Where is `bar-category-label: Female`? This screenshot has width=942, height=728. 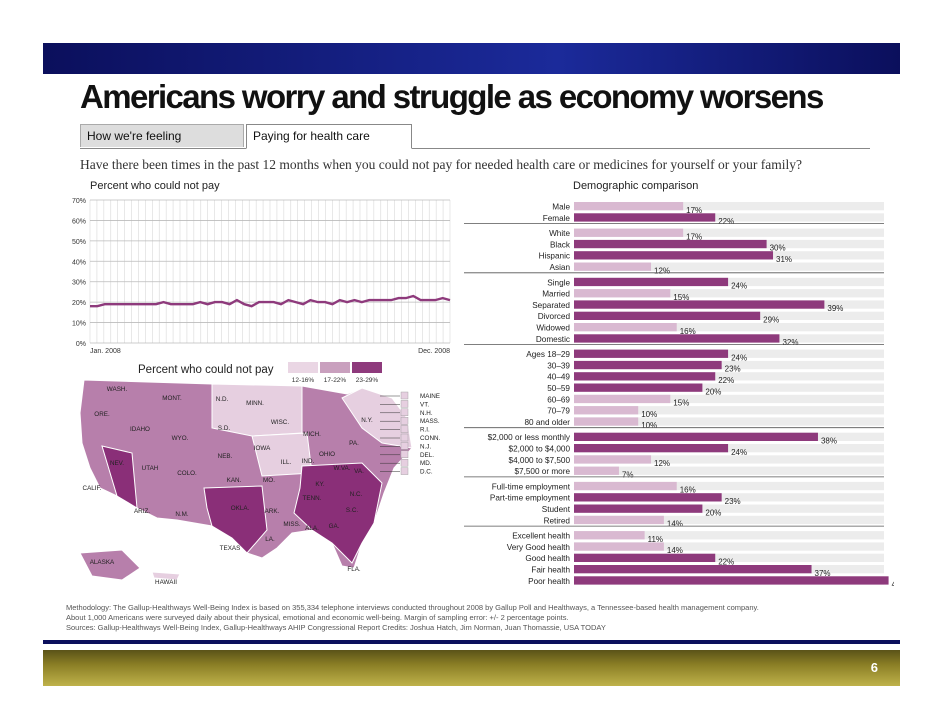 bar-category-label: Female is located at coordinates (557, 218).